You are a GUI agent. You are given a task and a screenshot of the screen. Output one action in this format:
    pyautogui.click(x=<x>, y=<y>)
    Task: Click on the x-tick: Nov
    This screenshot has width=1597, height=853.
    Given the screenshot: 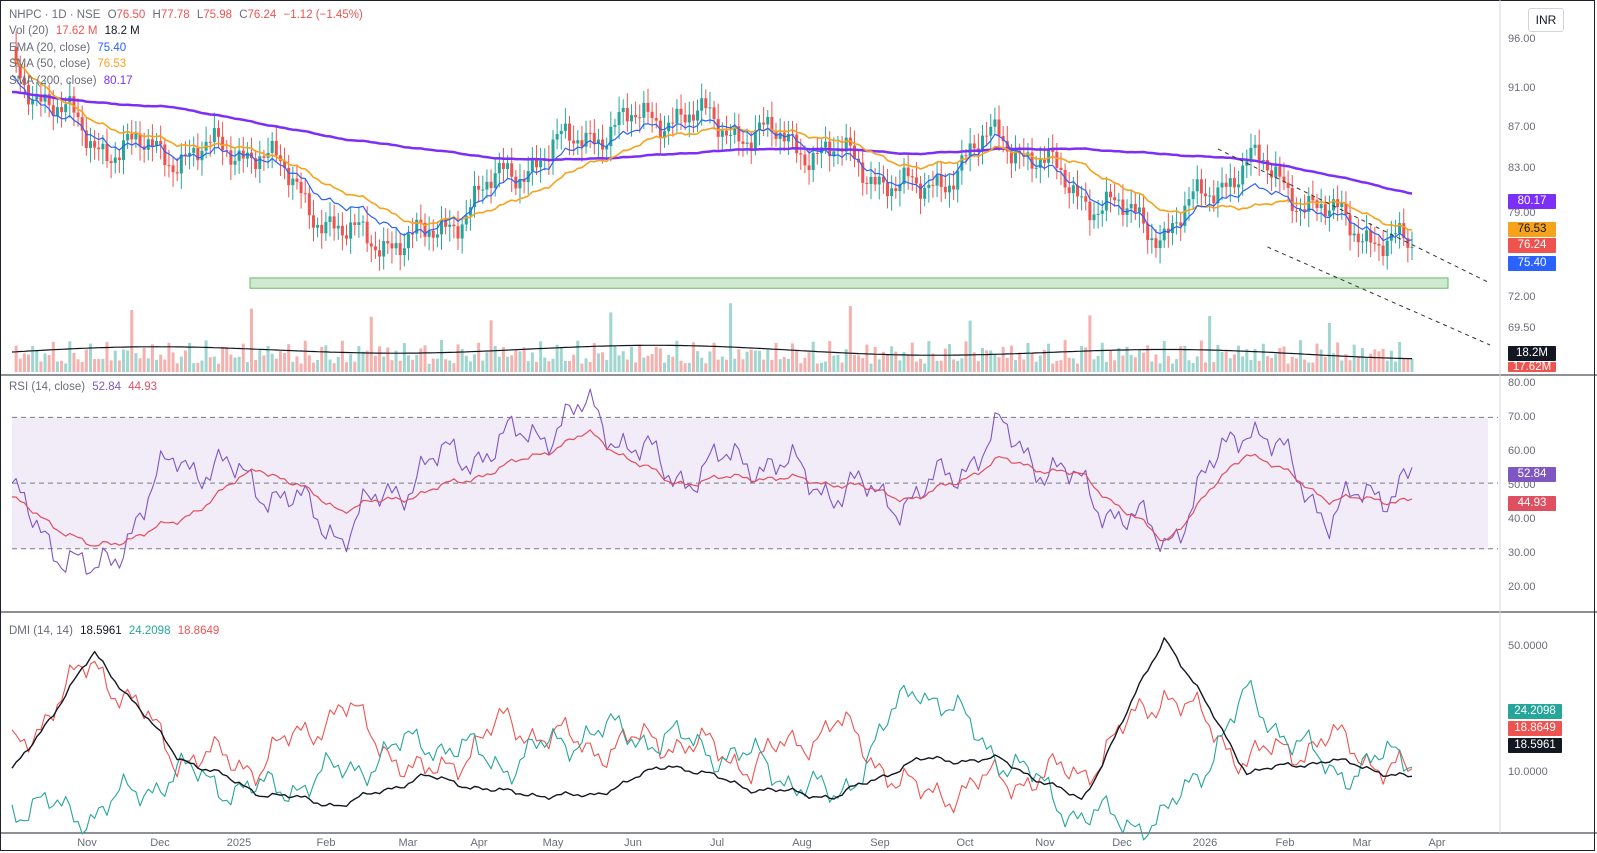 What is the action you would take?
    pyautogui.click(x=1045, y=843)
    